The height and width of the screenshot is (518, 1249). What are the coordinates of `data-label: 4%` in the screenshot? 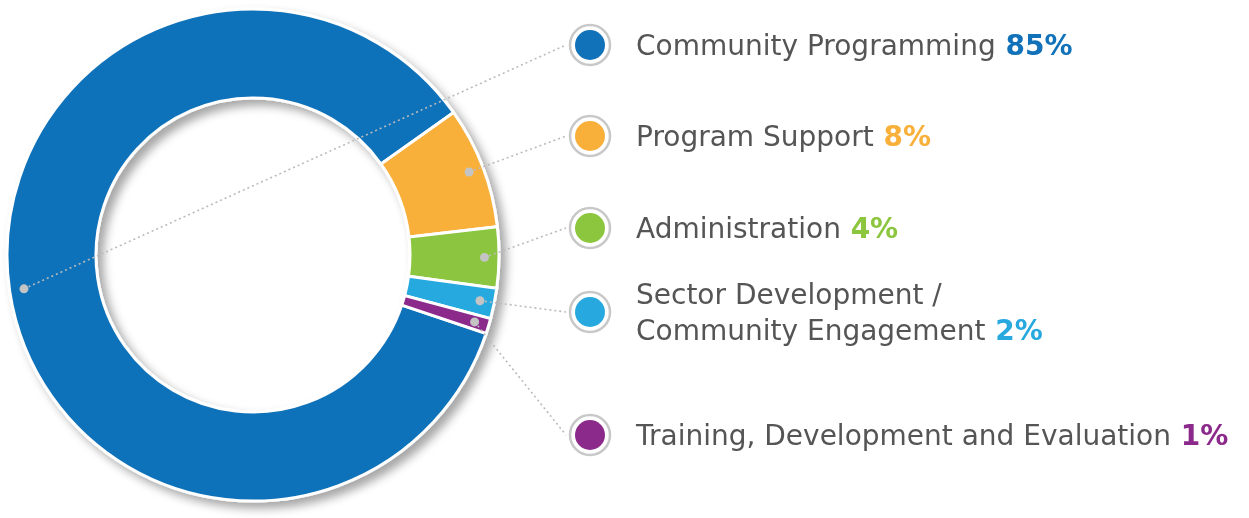 It's located at (869, 228).